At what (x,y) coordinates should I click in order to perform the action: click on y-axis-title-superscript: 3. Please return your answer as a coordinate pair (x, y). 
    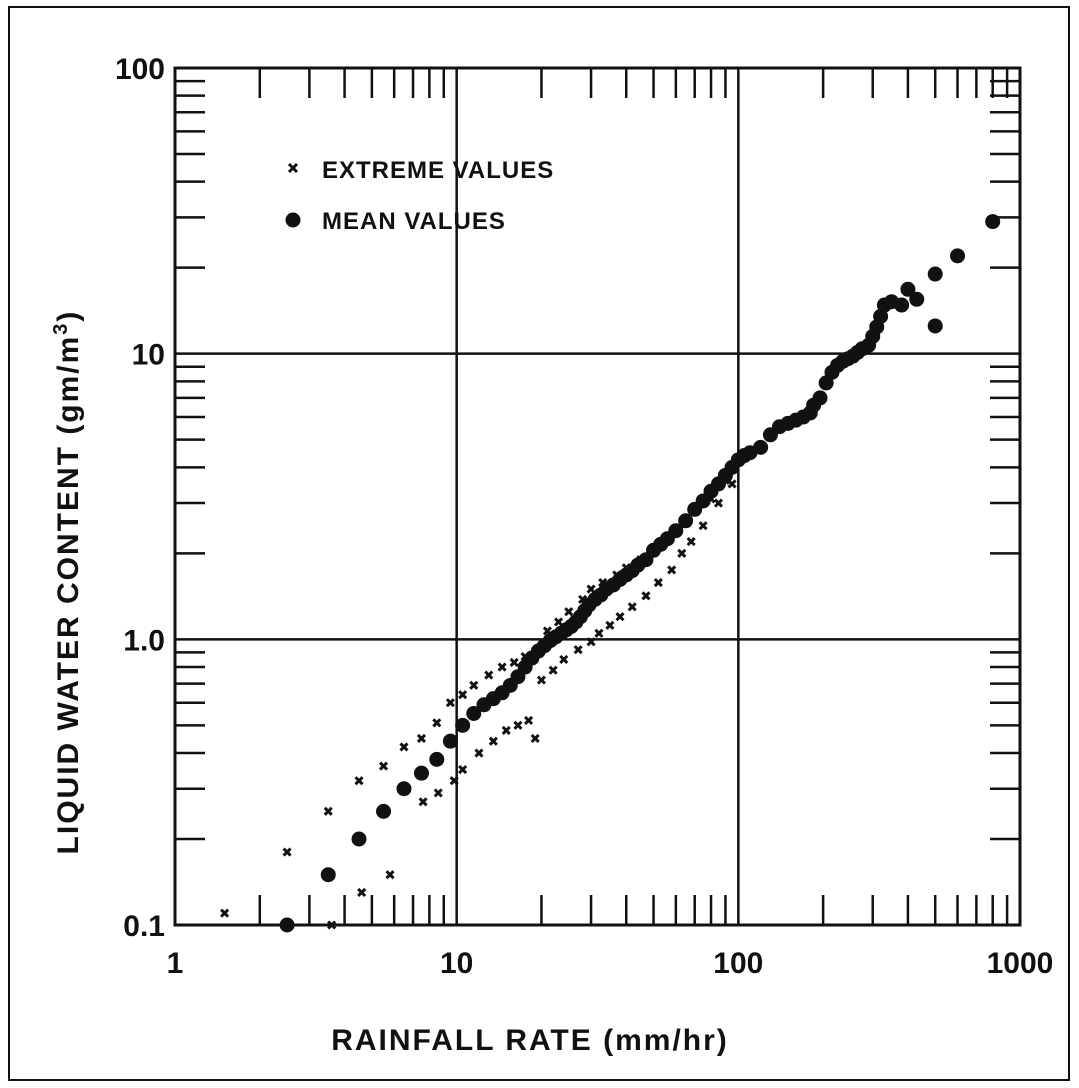
    Looking at the image, I should click on (61, 328).